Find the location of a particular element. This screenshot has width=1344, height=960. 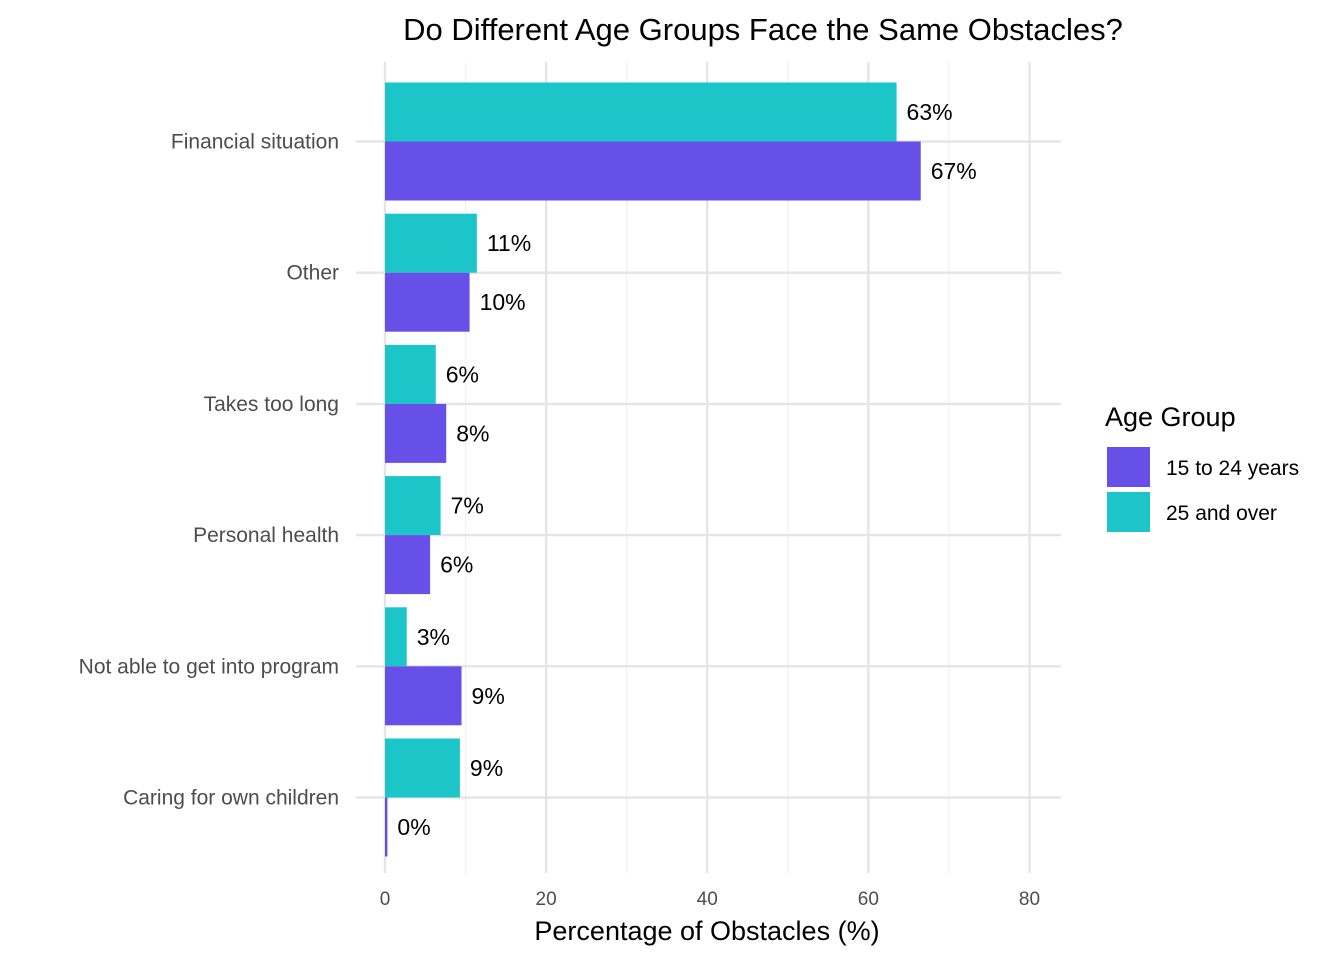

category-label: Personal health is located at coordinates (266, 535).